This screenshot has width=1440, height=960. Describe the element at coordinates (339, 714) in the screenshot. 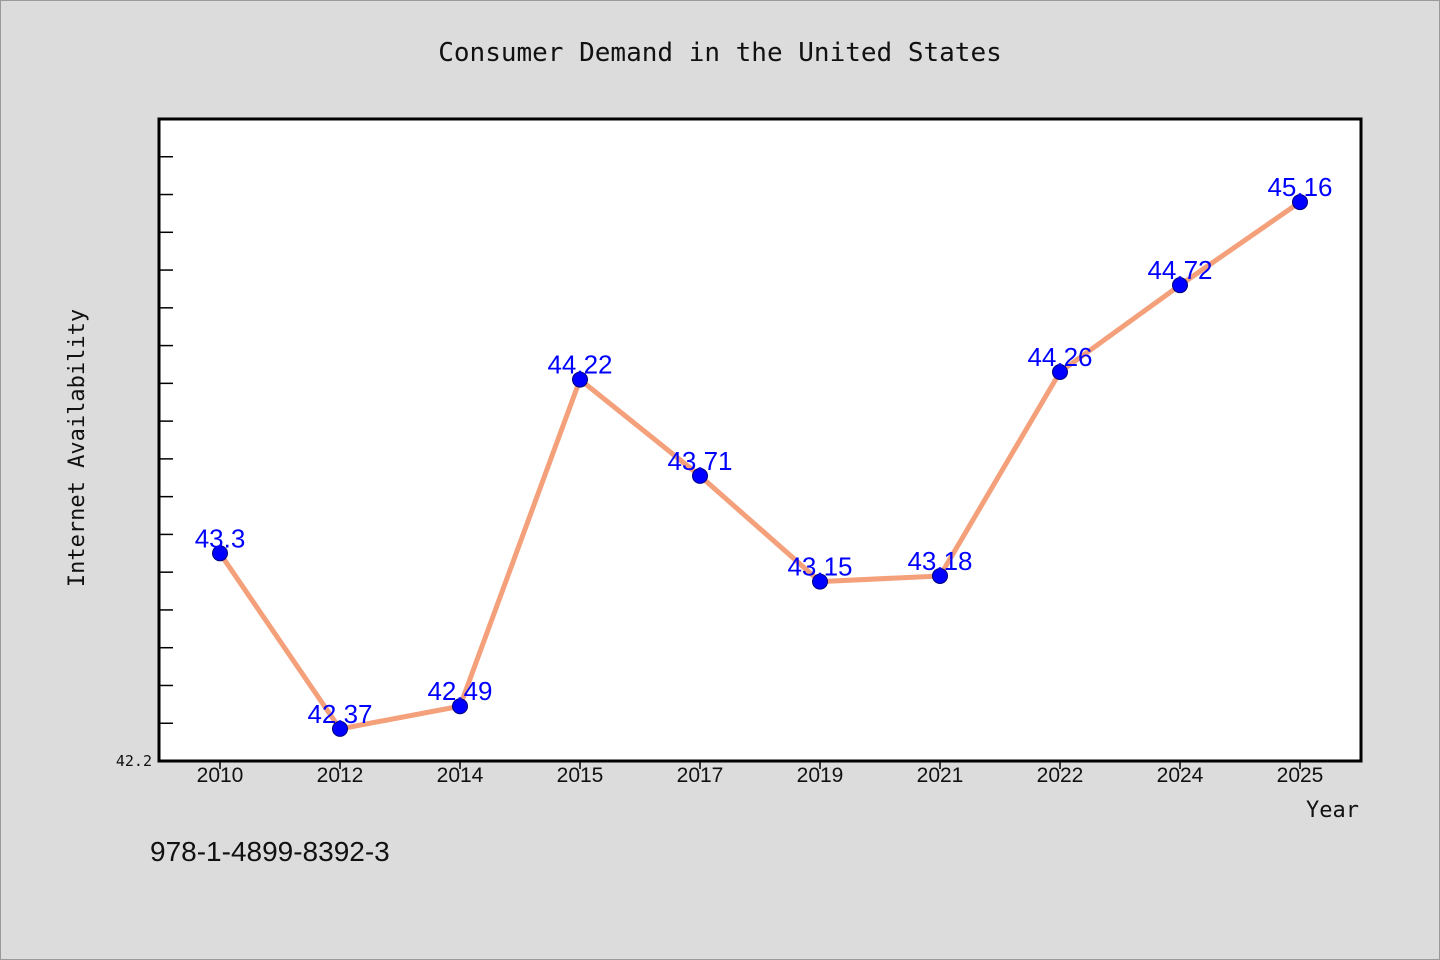

I see `data-label: 42.37` at that location.